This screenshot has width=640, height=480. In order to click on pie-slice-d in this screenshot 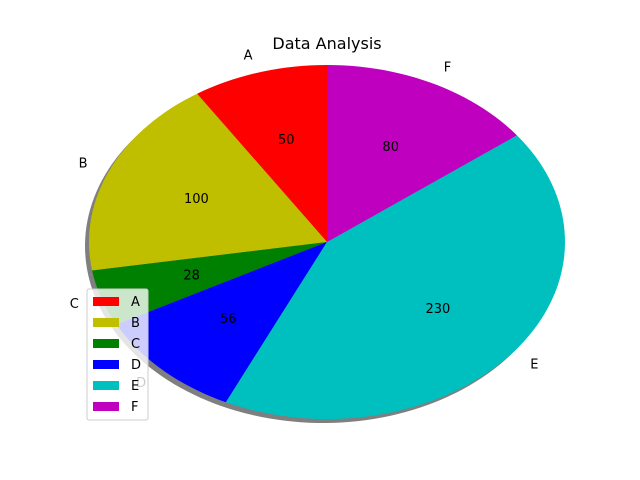, I will do `click(222, 322)`.